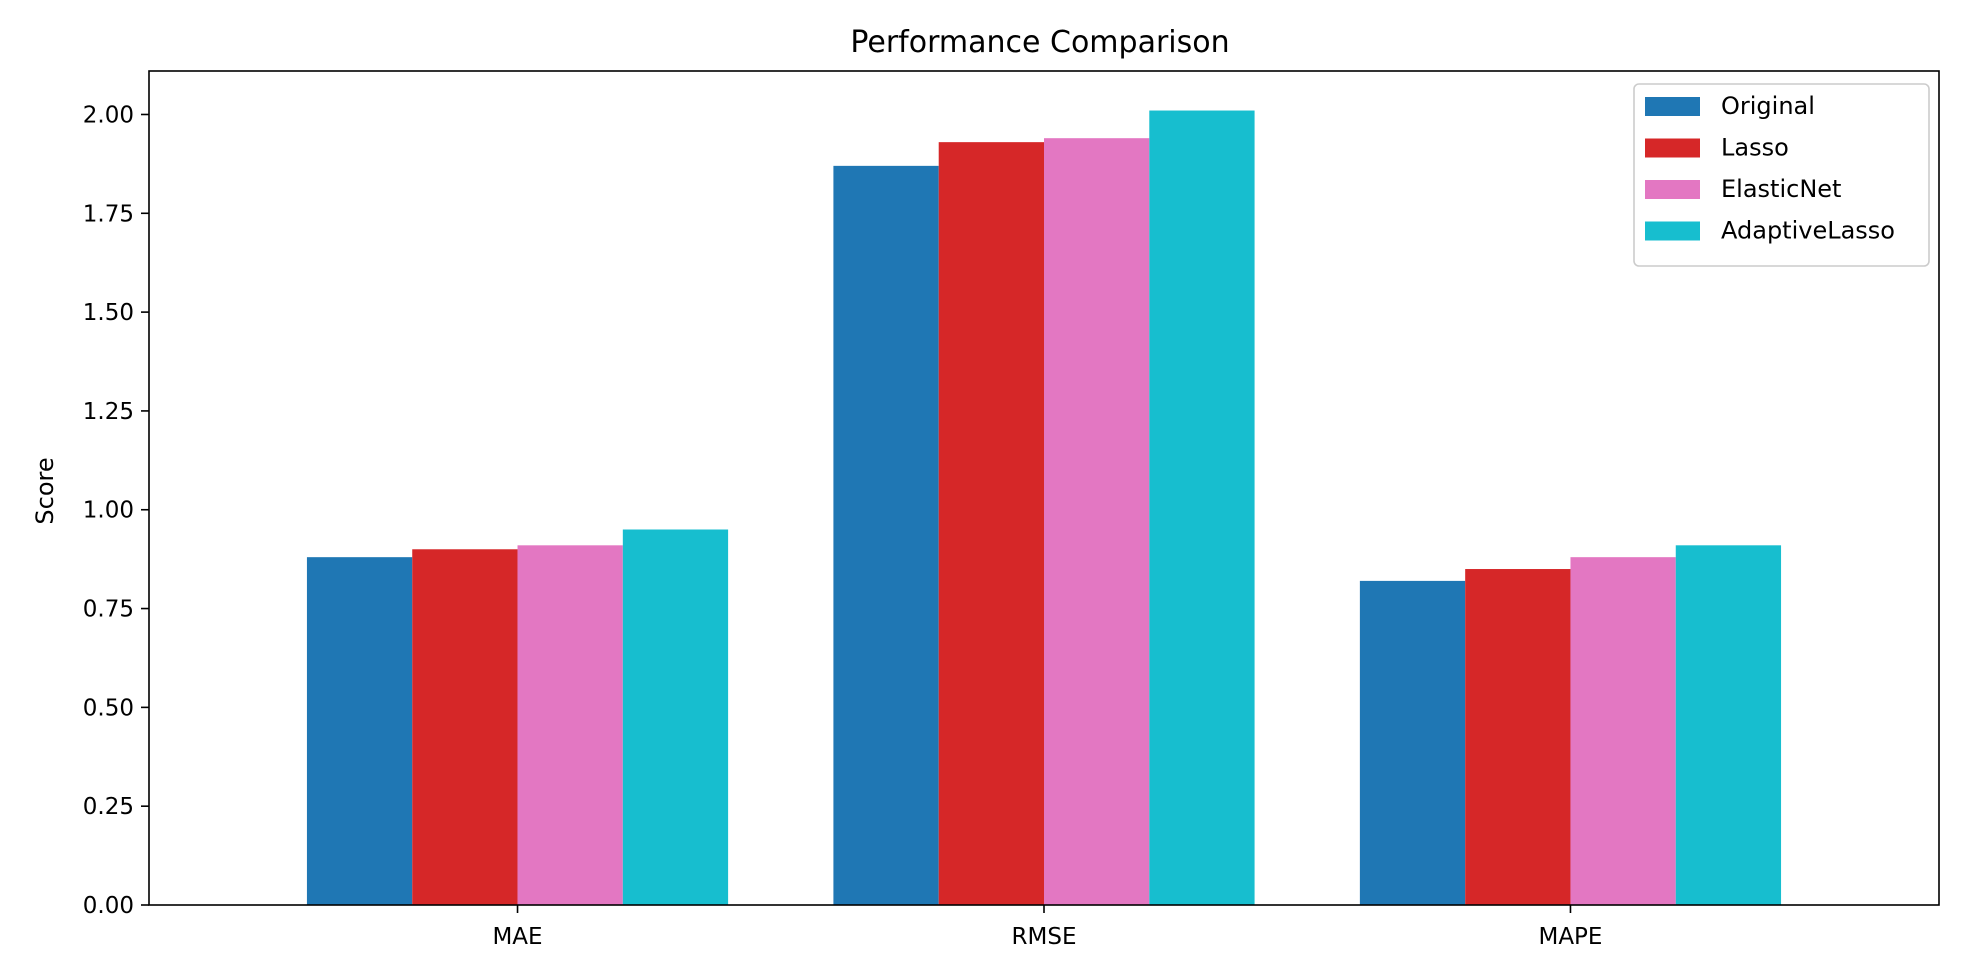 The width and height of the screenshot is (1966, 976). Describe the element at coordinates (886, 535) in the screenshot. I see `bar-original-rmse` at that location.